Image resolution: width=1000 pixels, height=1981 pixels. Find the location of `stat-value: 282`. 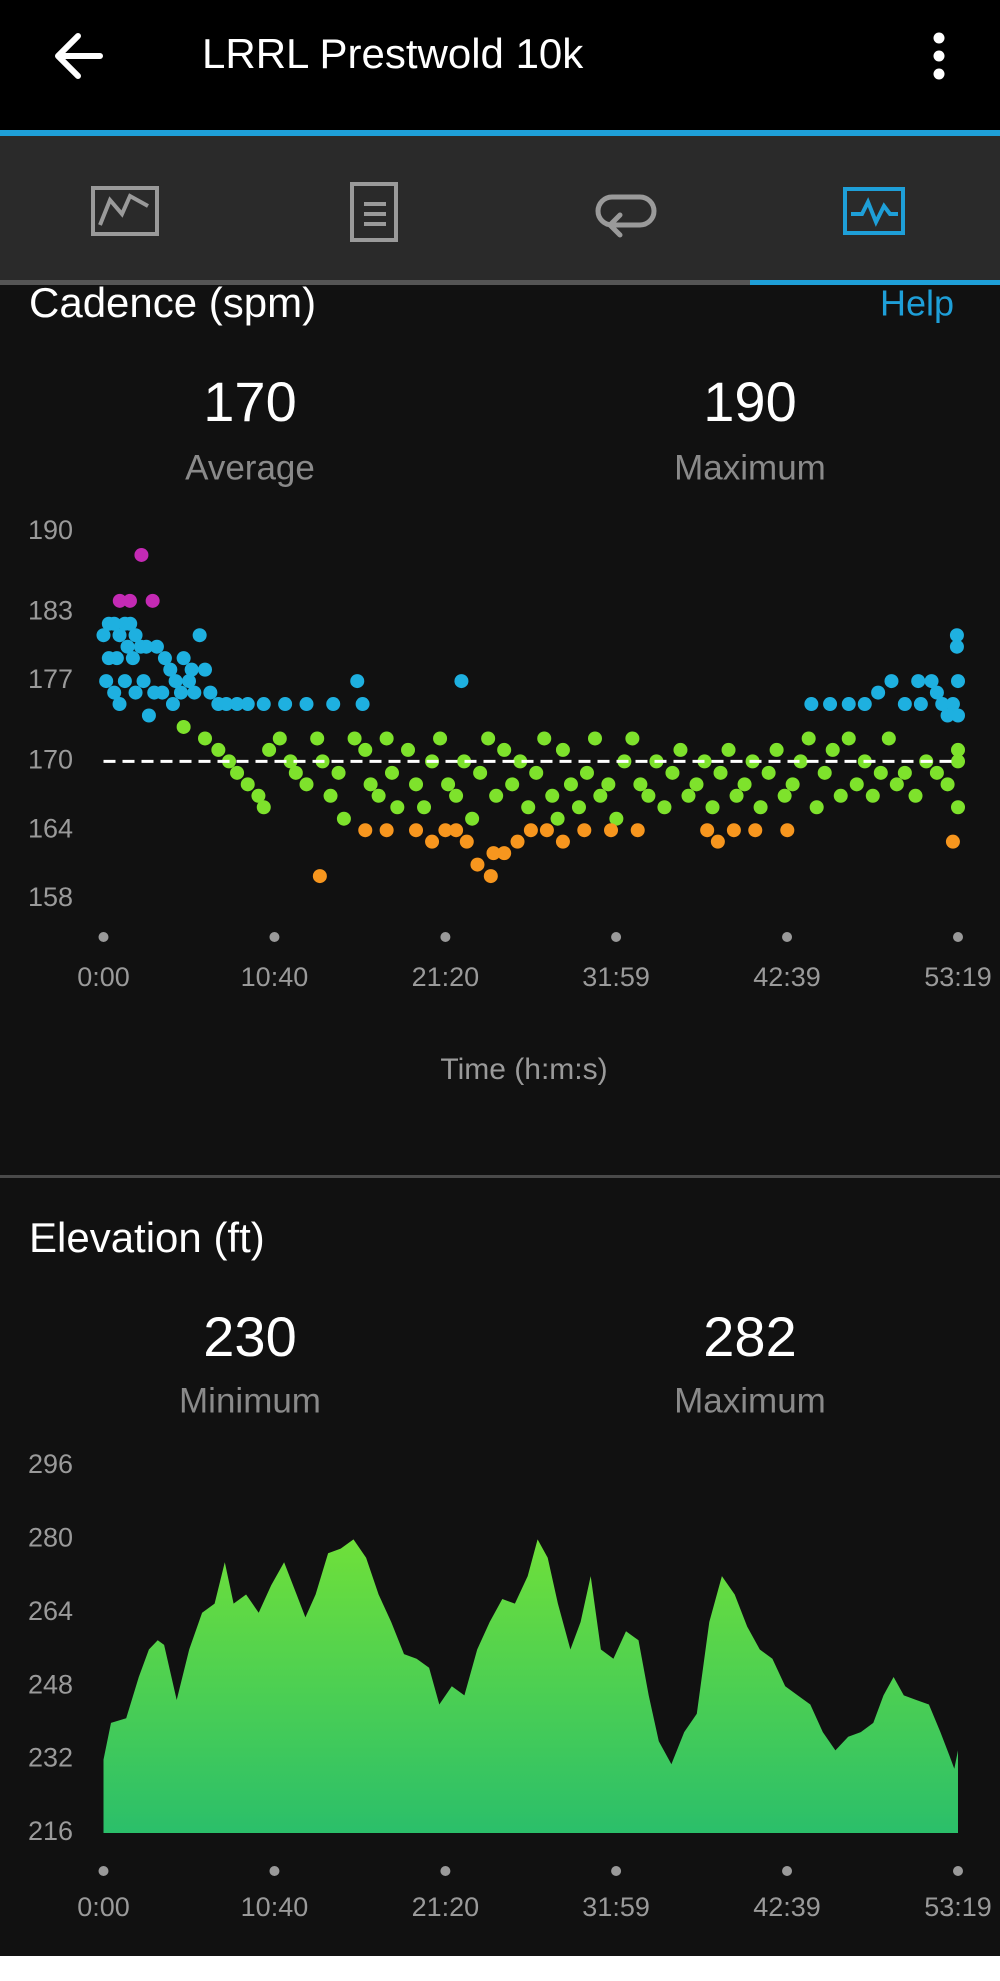

stat-value: 282 is located at coordinates (749, 1336).